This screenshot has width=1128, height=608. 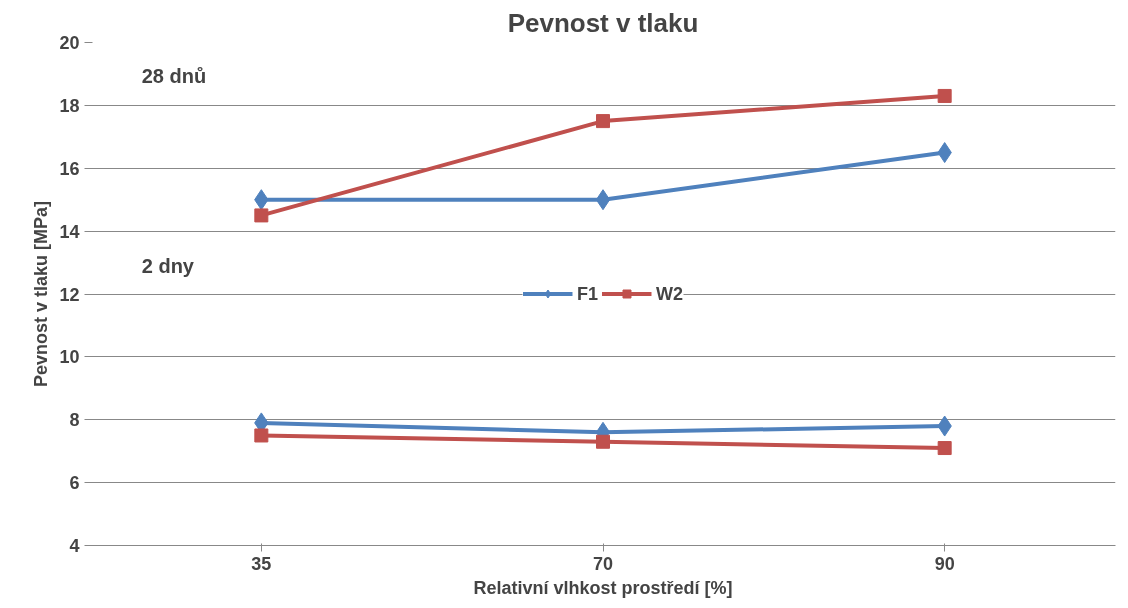 I want to click on y-tick-label: 8, so click(x=74, y=420).